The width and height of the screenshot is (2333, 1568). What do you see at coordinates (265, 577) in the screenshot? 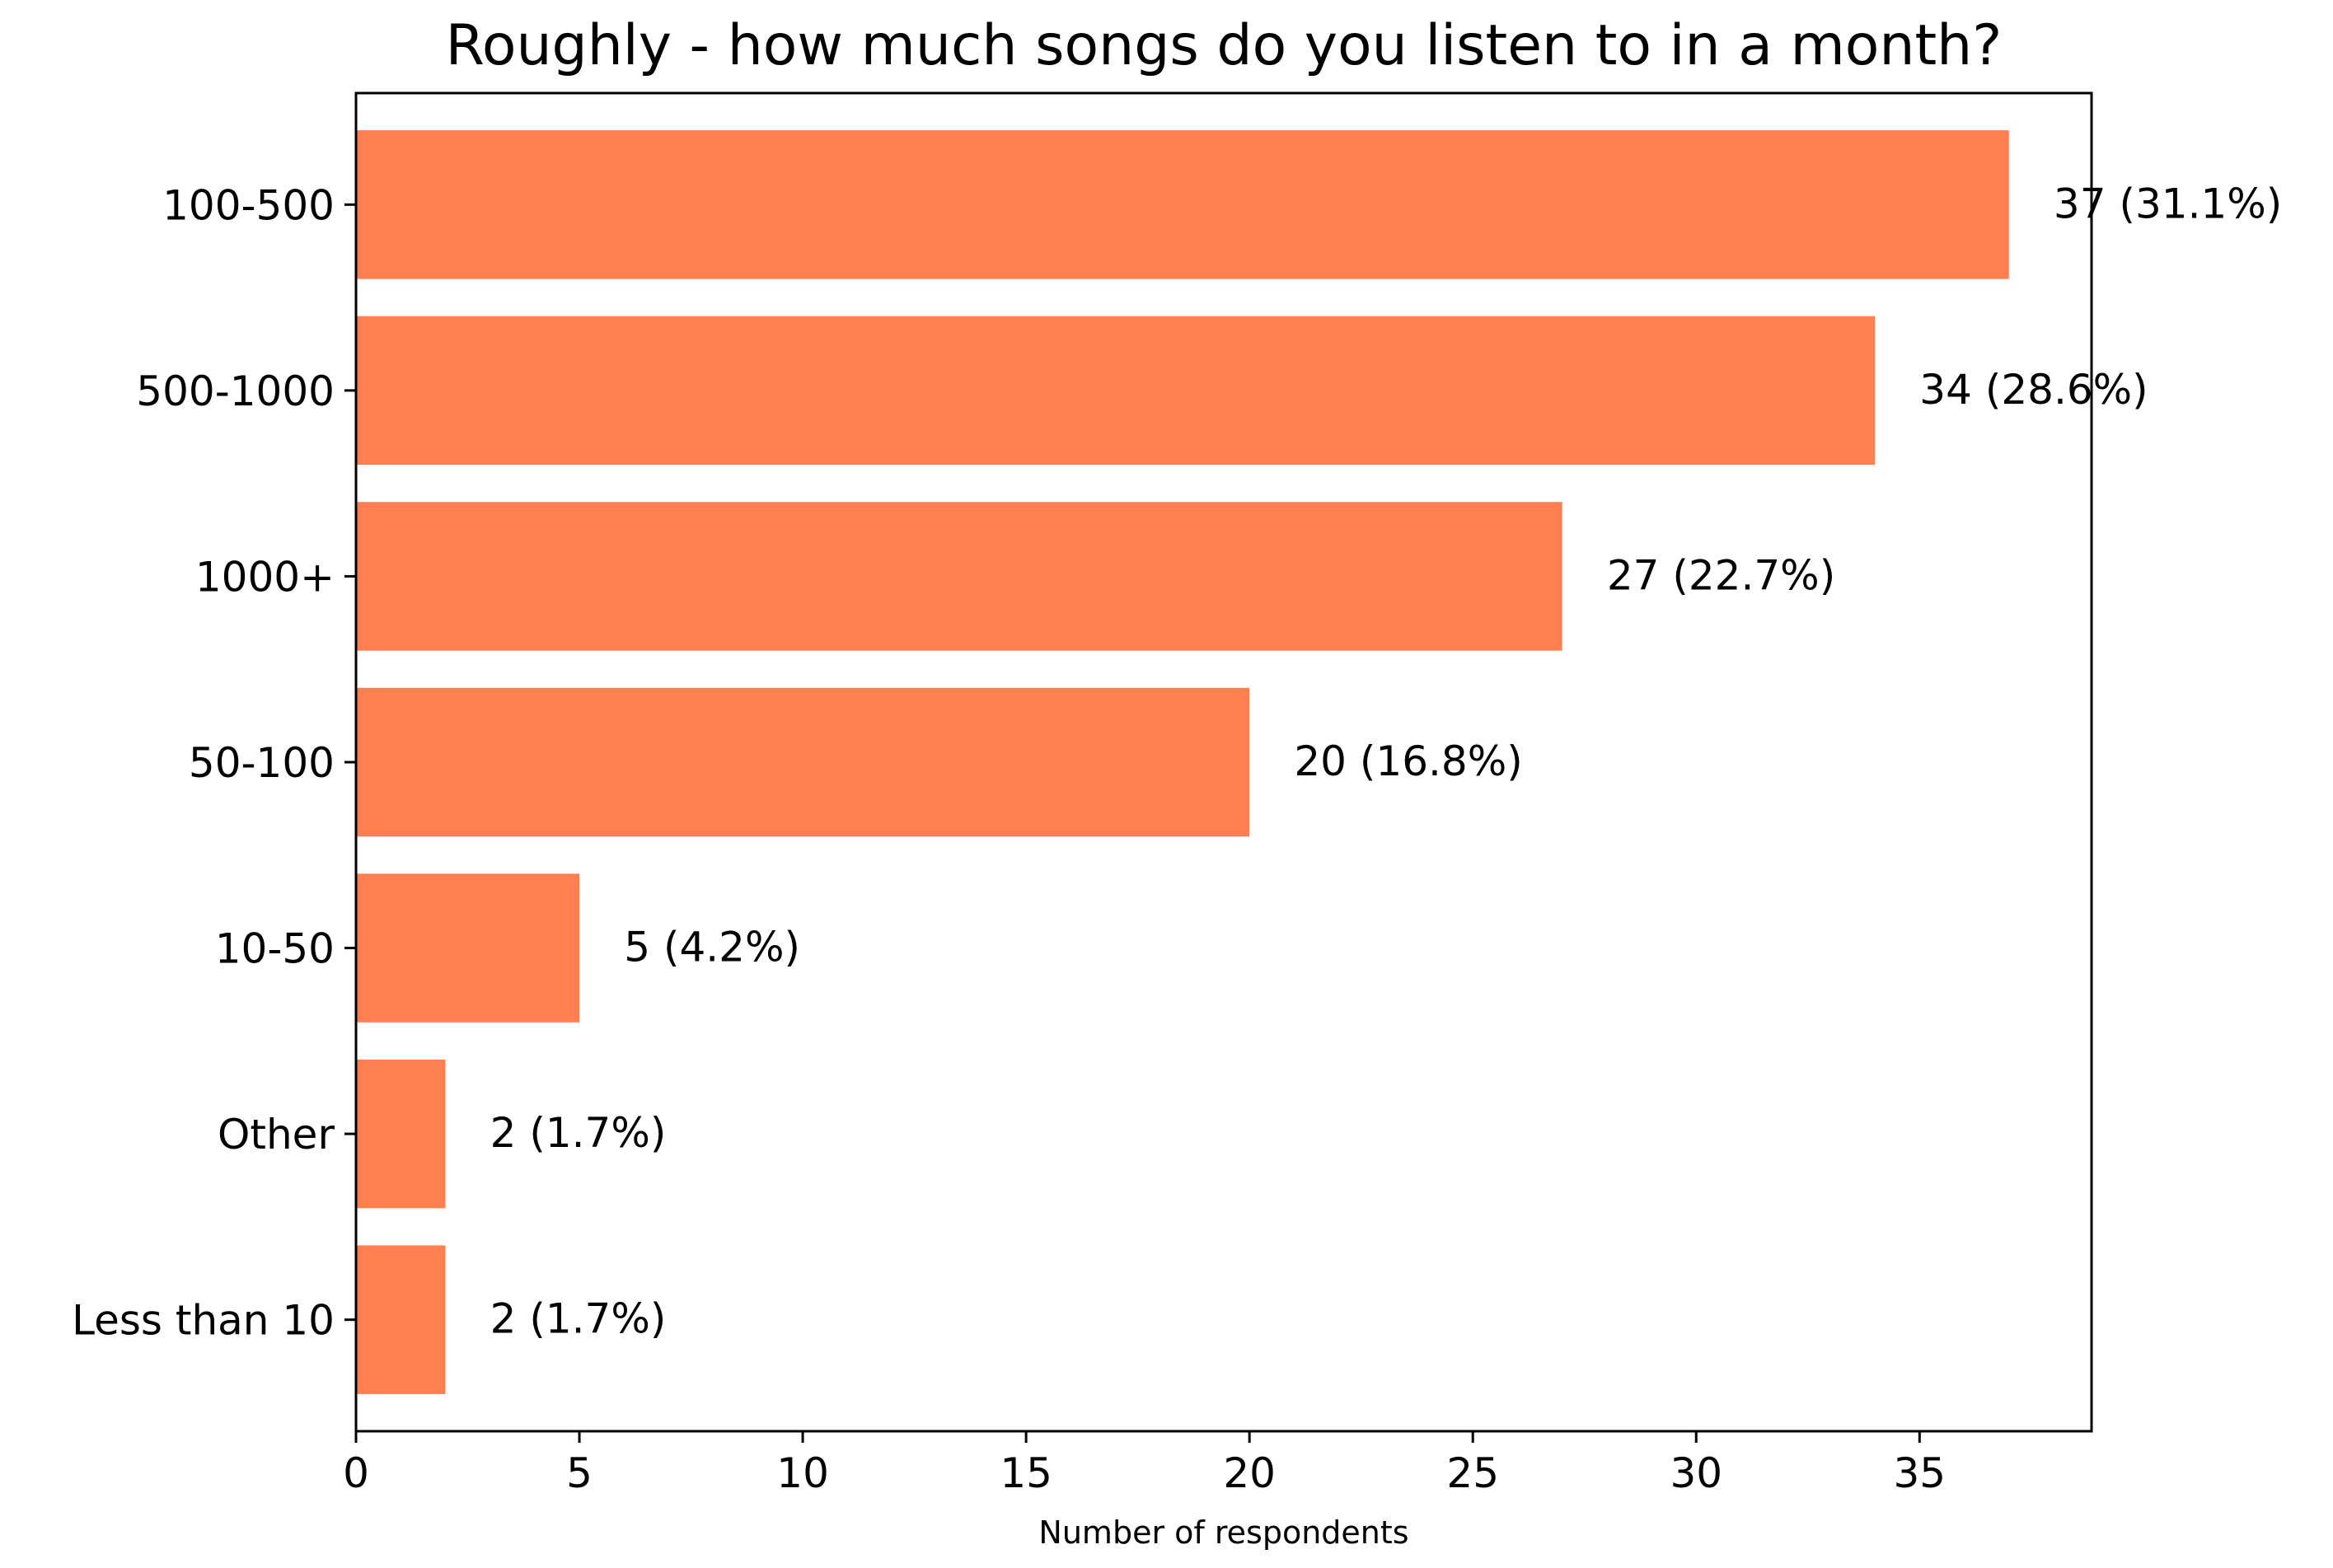
I see `y-tick-label-1000: 1000+` at bounding box center [265, 577].